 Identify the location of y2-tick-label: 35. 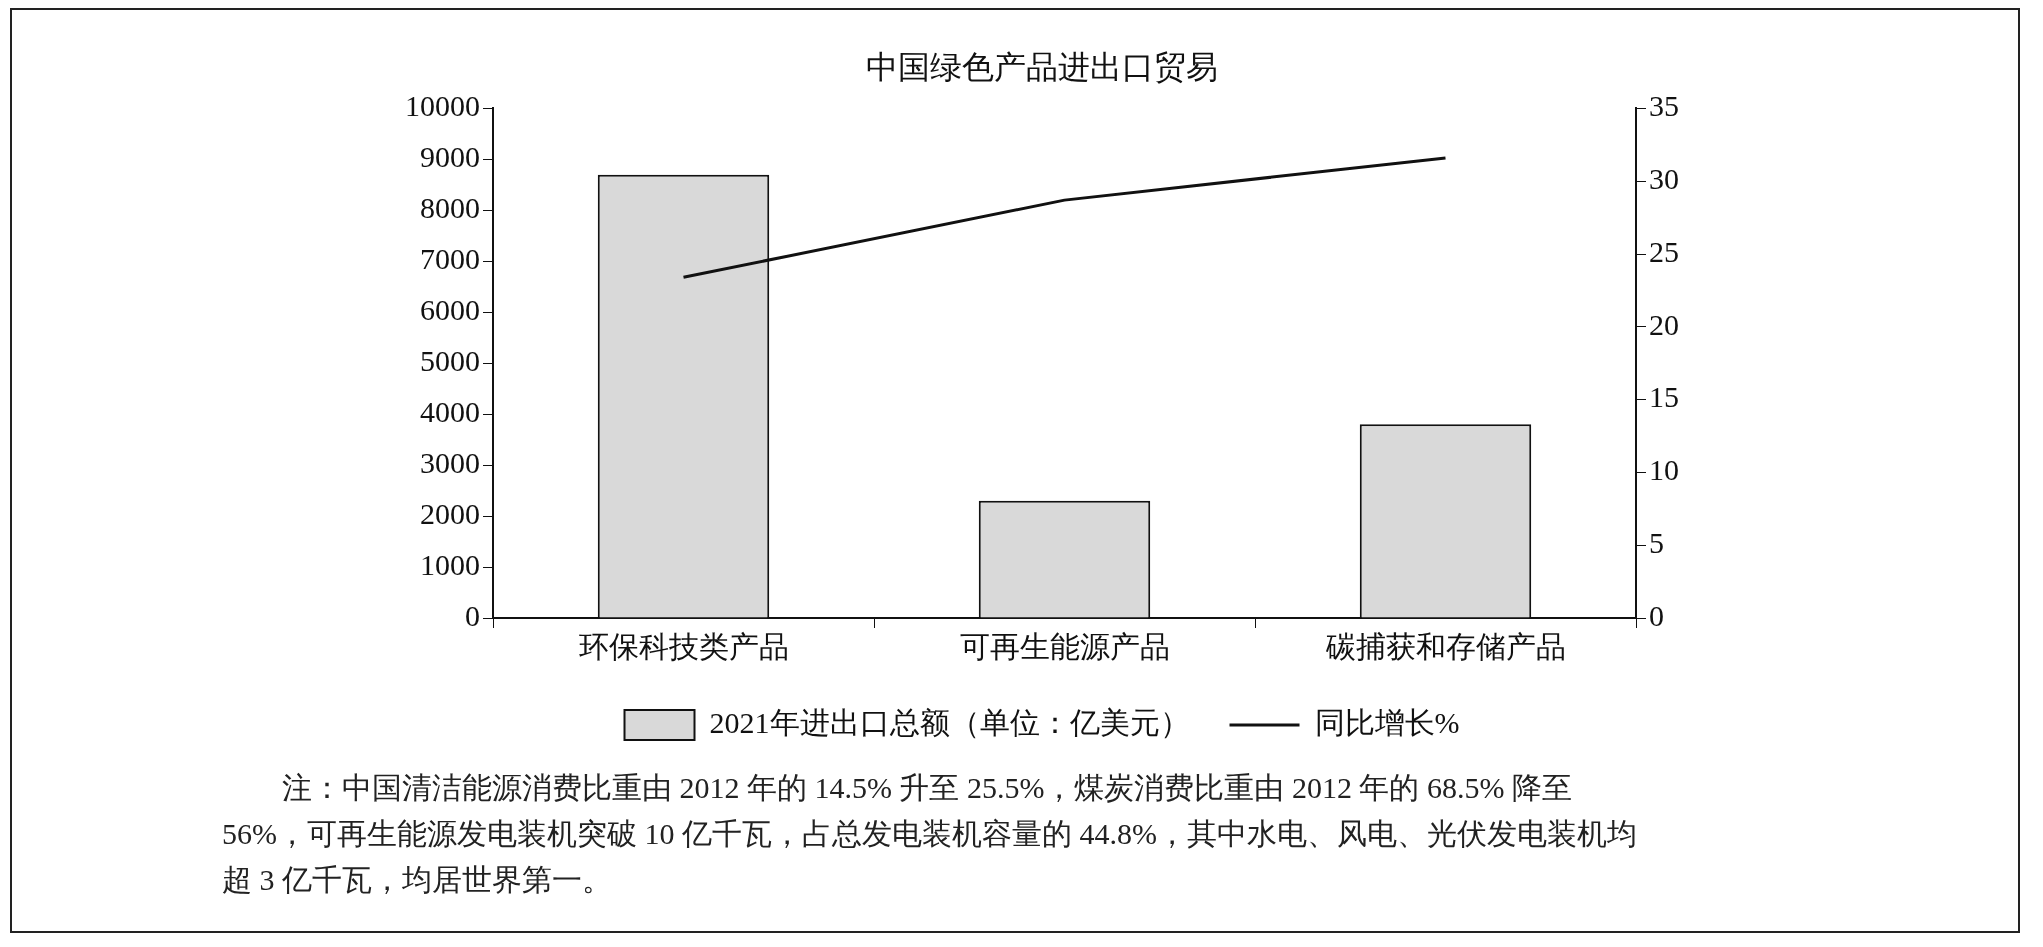
(1664, 106).